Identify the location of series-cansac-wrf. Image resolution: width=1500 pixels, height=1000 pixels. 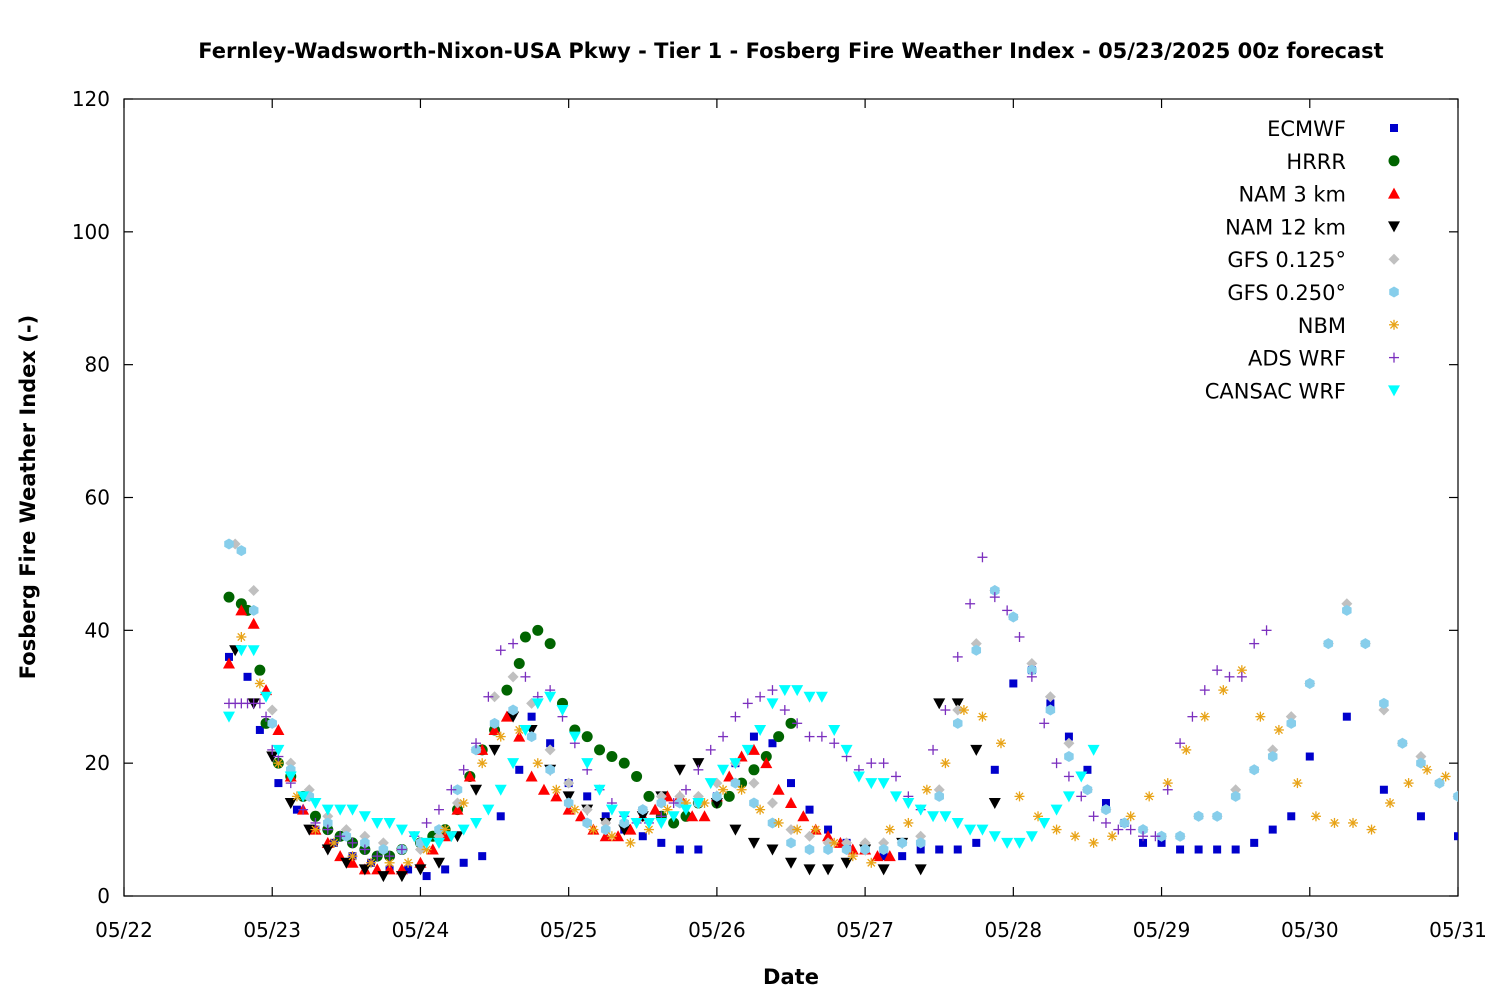
(661, 747).